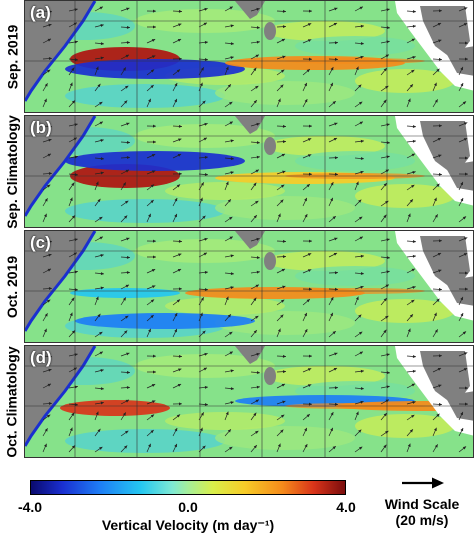  I want to click on colorbar-title: Vertical Velocity (m day⁻¹), so click(188, 525).